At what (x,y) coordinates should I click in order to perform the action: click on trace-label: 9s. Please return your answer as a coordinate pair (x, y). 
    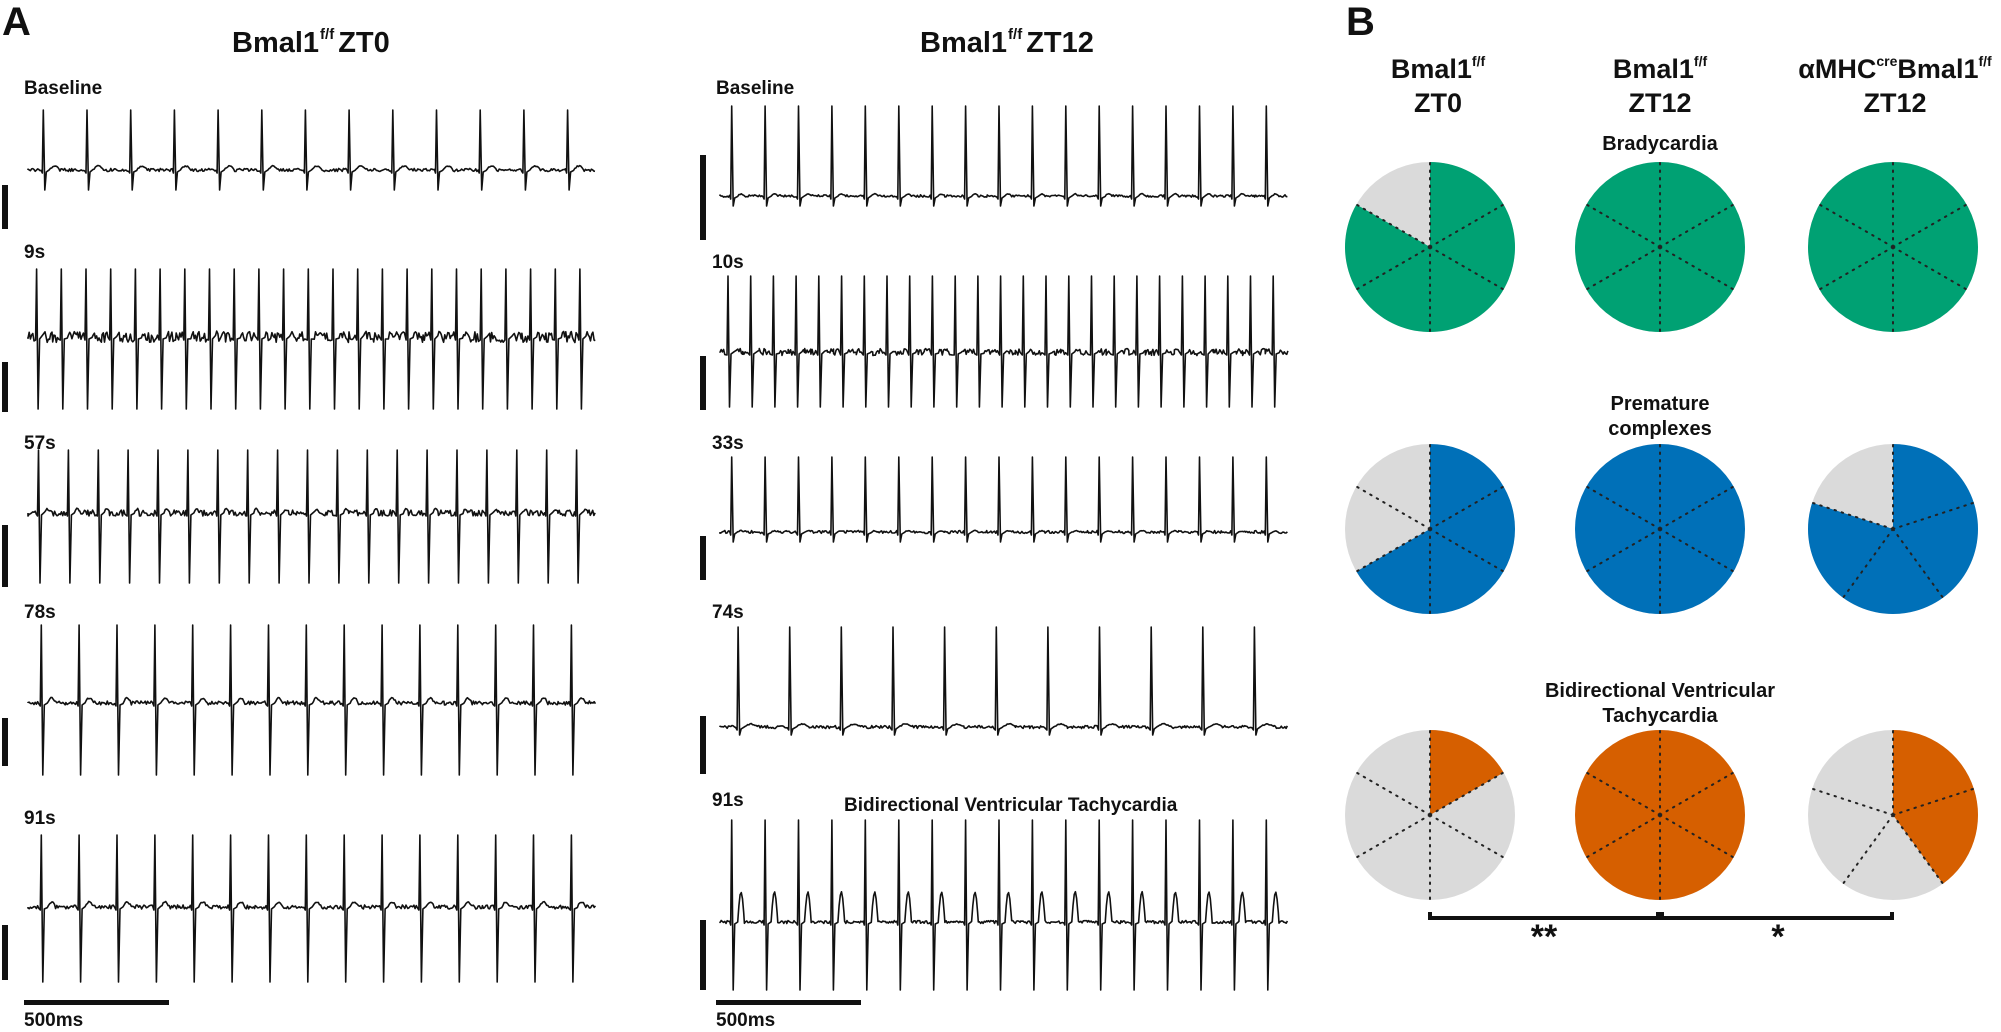
    Looking at the image, I should click on (35, 252).